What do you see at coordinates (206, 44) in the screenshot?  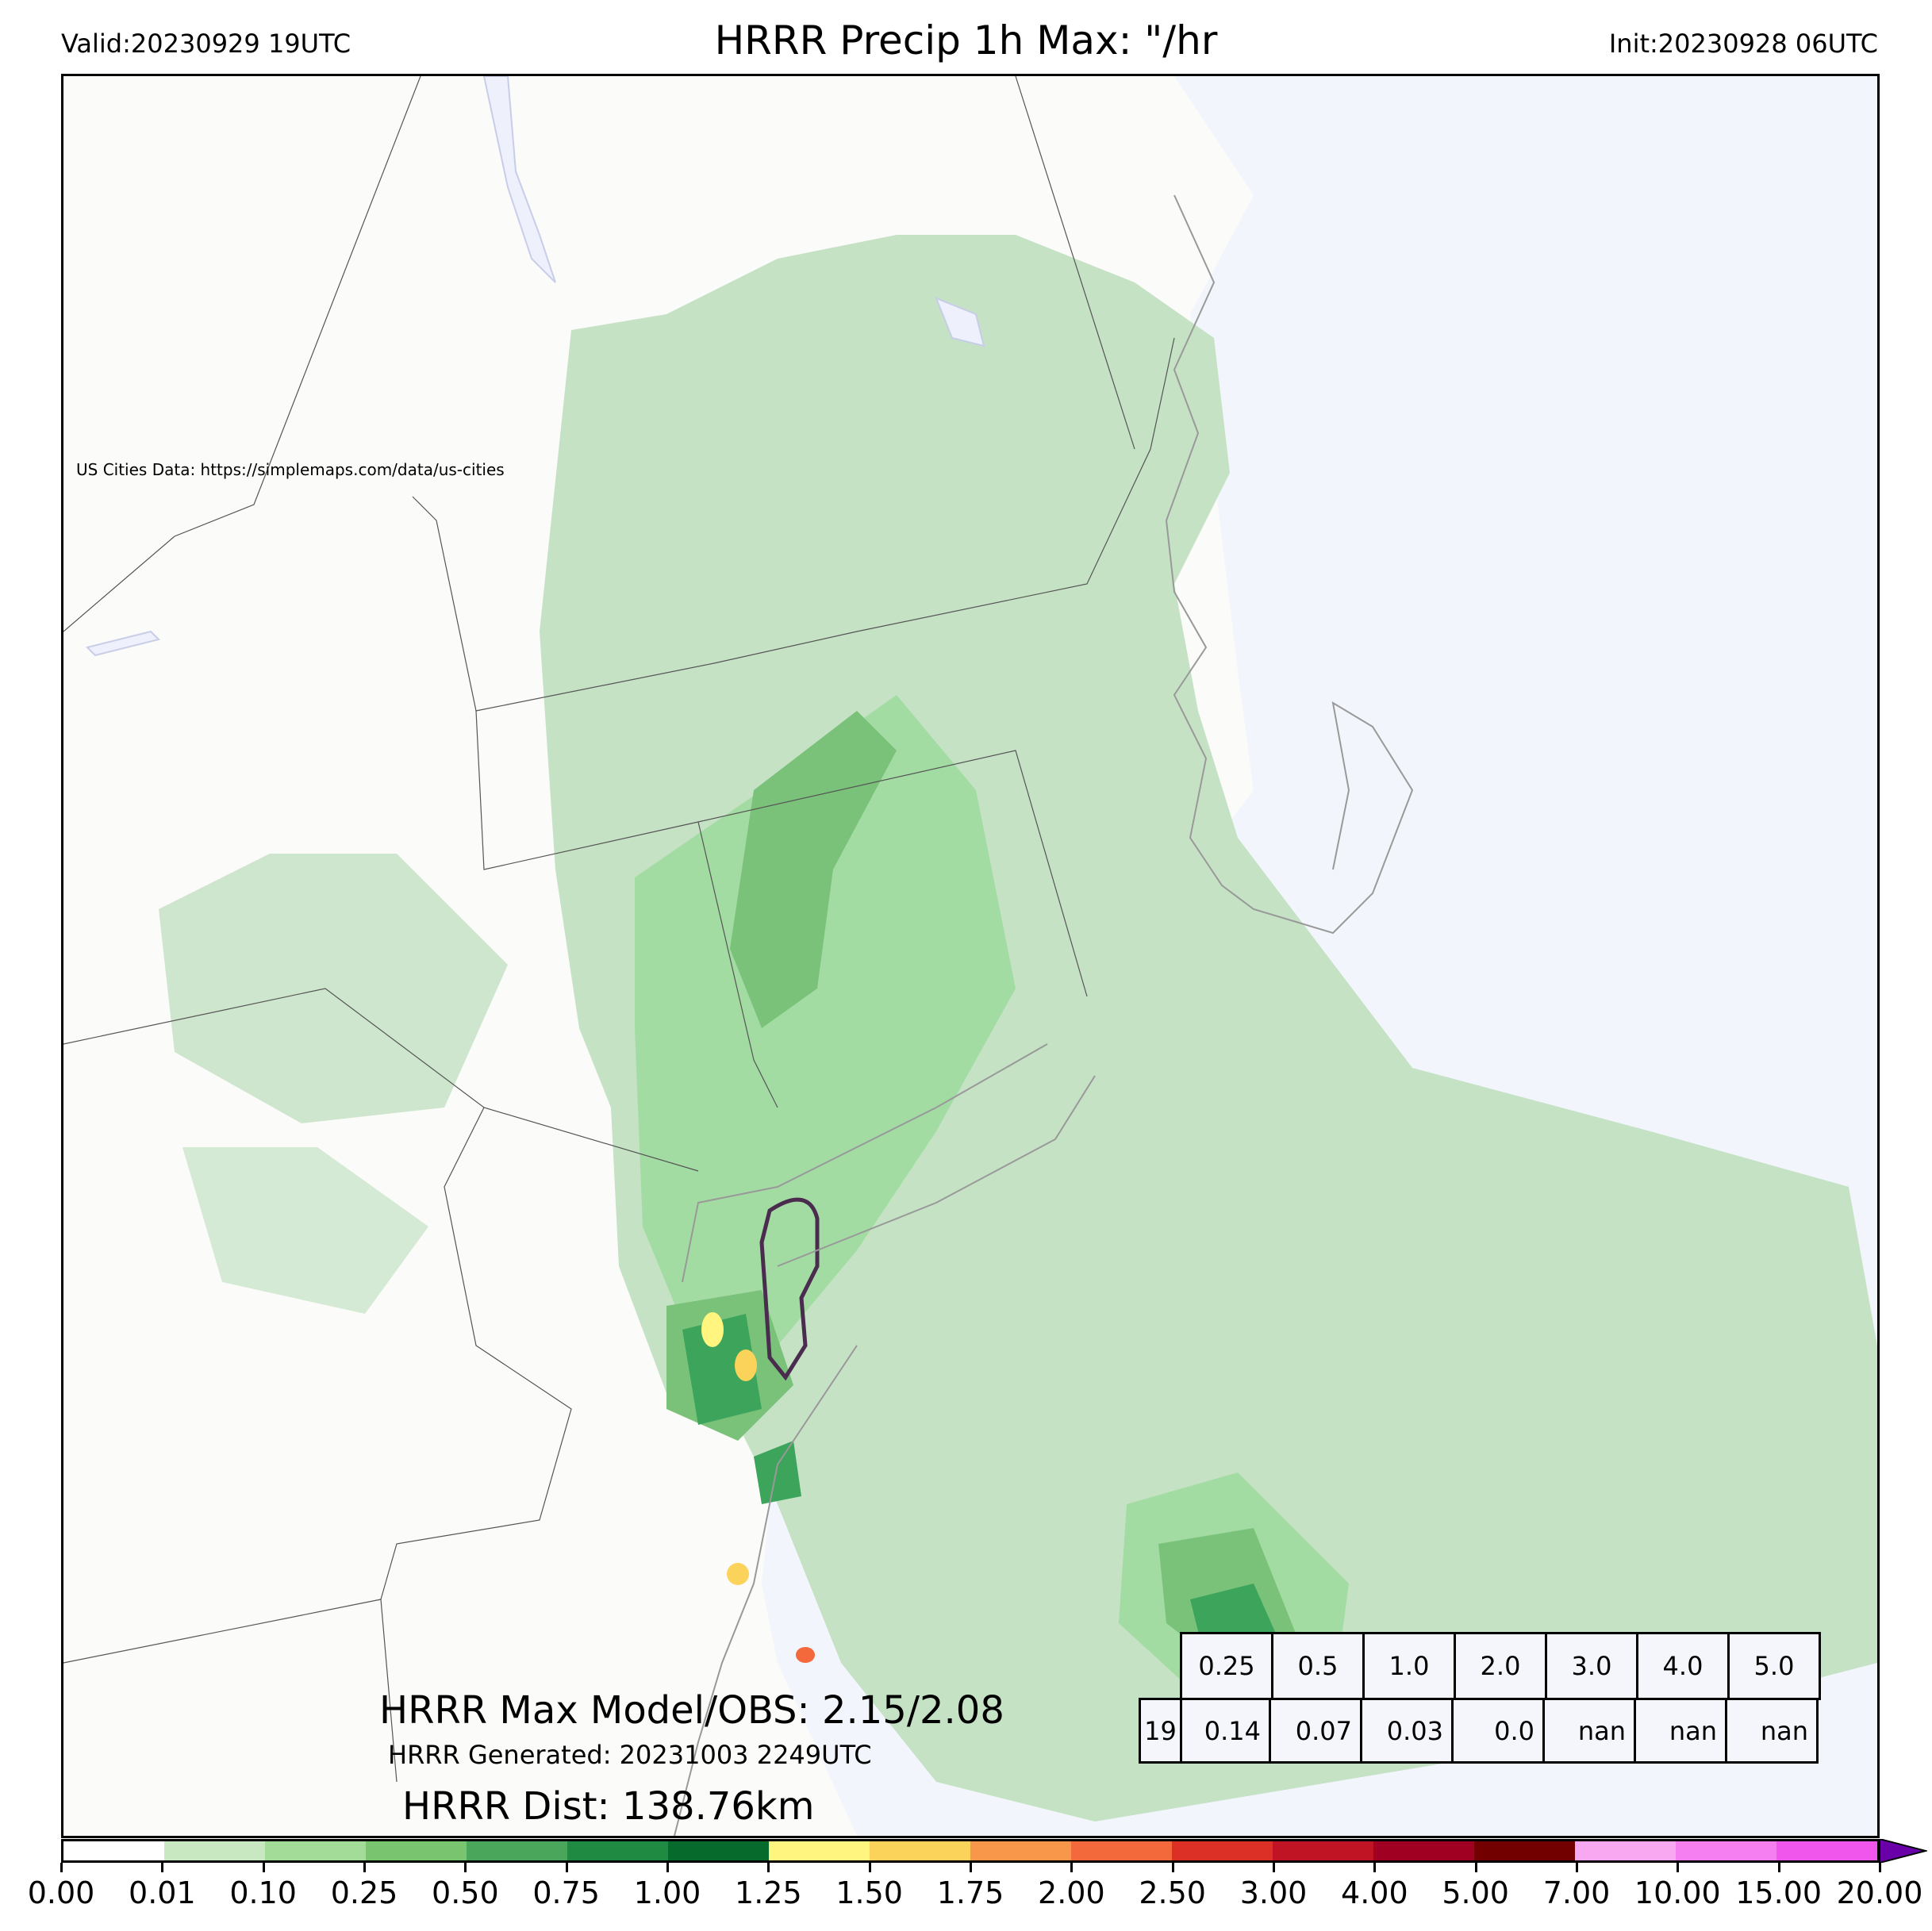 I see `valid-time-label: Valid:20230929 19UTC` at bounding box center [206, 44].